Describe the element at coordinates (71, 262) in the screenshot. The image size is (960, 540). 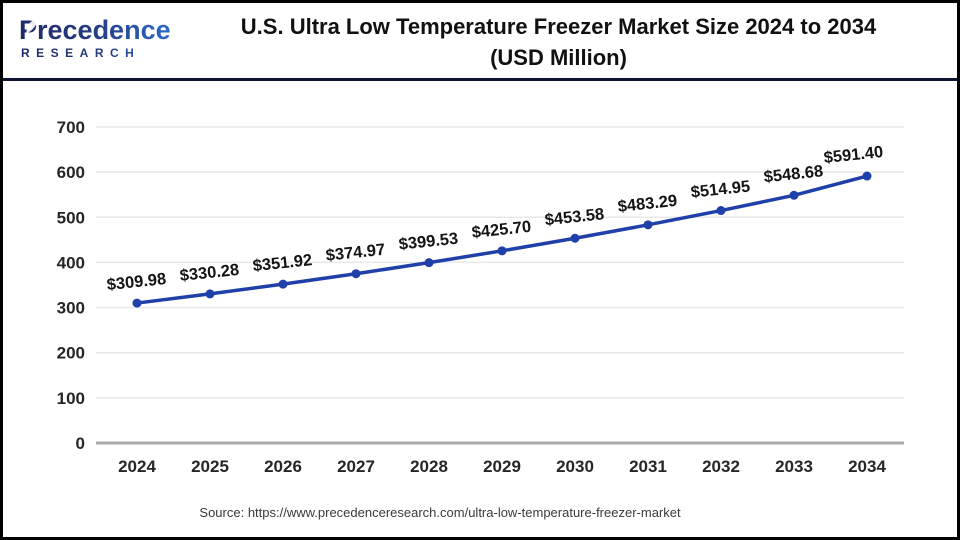
I see `y-tick-label: 400` at that location.